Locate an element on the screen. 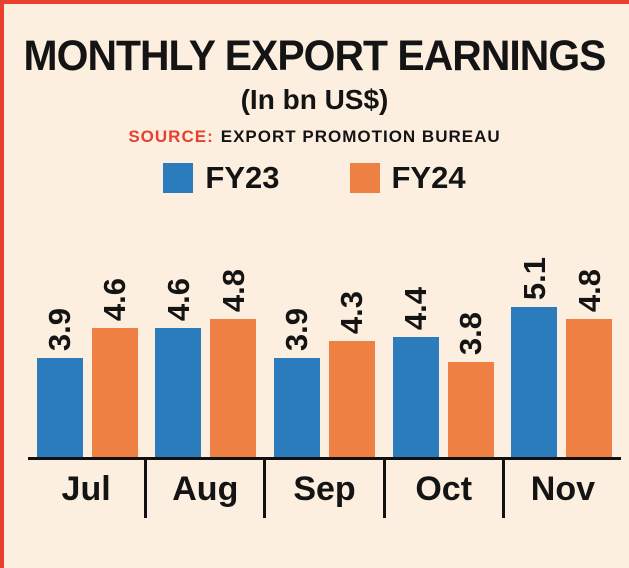 The width and height of the screenshot is (629, 568). legend-label: FY23 is located at coordinates (242, 177).